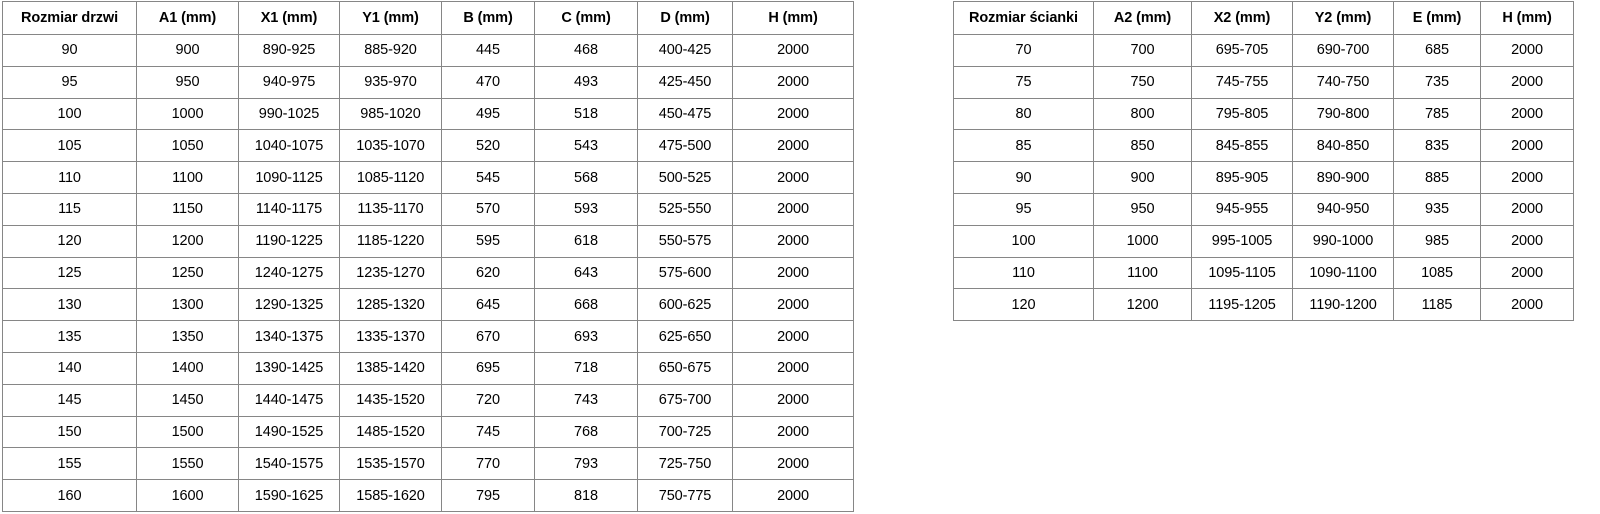 The width and height of the screenshot is (1600, 514). I want to click on table-cell: 1195-1205, so click(1242, 305).